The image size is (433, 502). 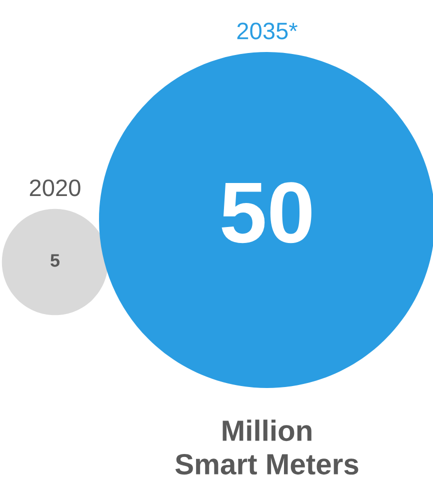 What do you see at coordinates (267, 31) in the screenshot?
I see `category-label: 2035*` at bounding box center [267, 31].